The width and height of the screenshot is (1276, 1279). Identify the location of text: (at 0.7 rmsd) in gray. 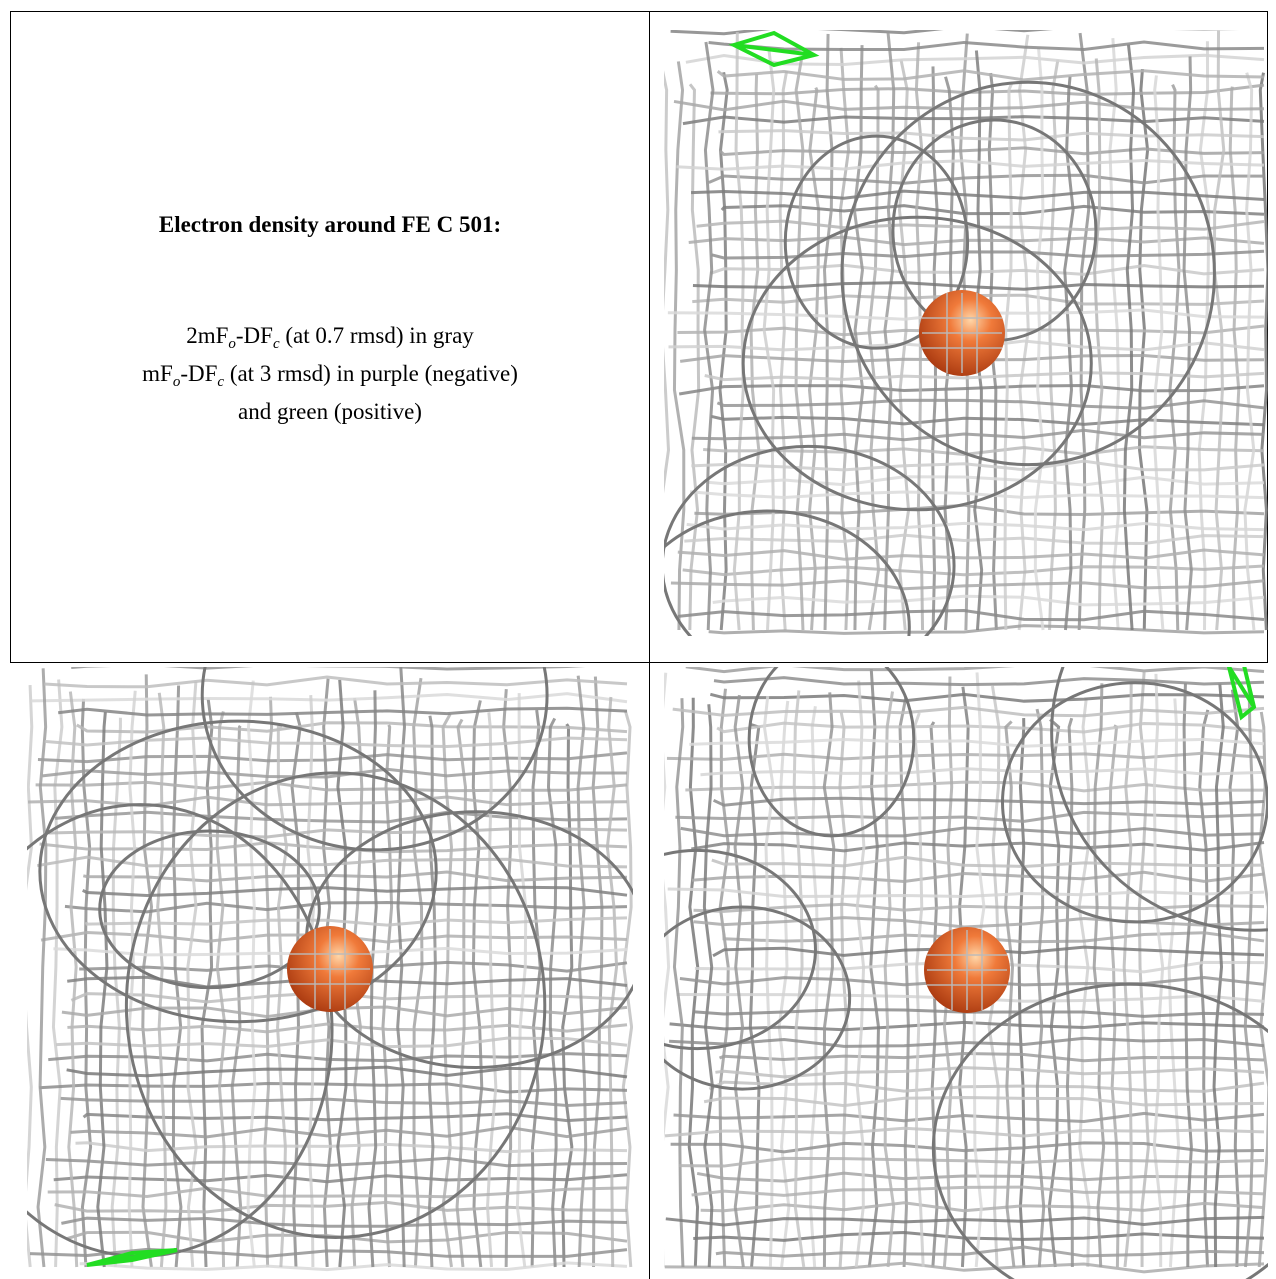
(376, 335).